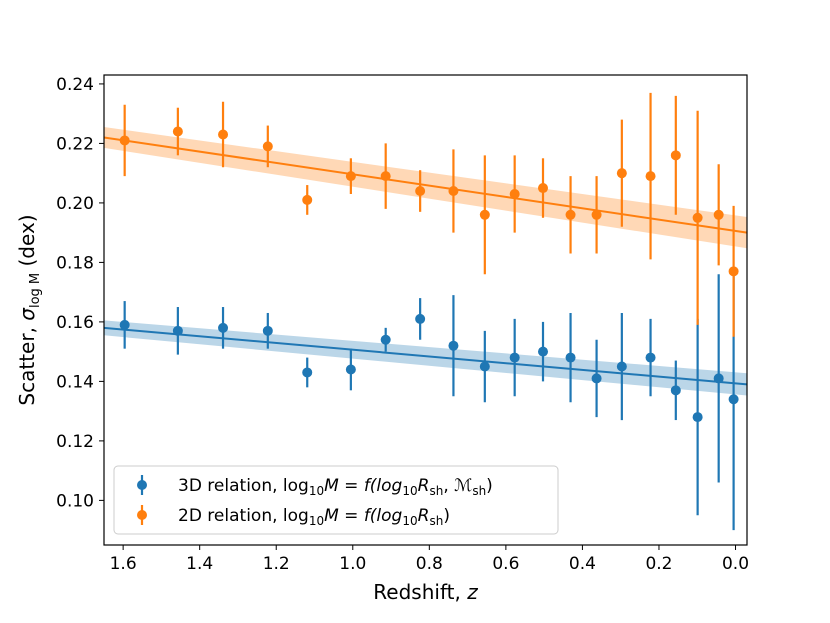  I want to click on fit-band-3d, so click(425, 358).